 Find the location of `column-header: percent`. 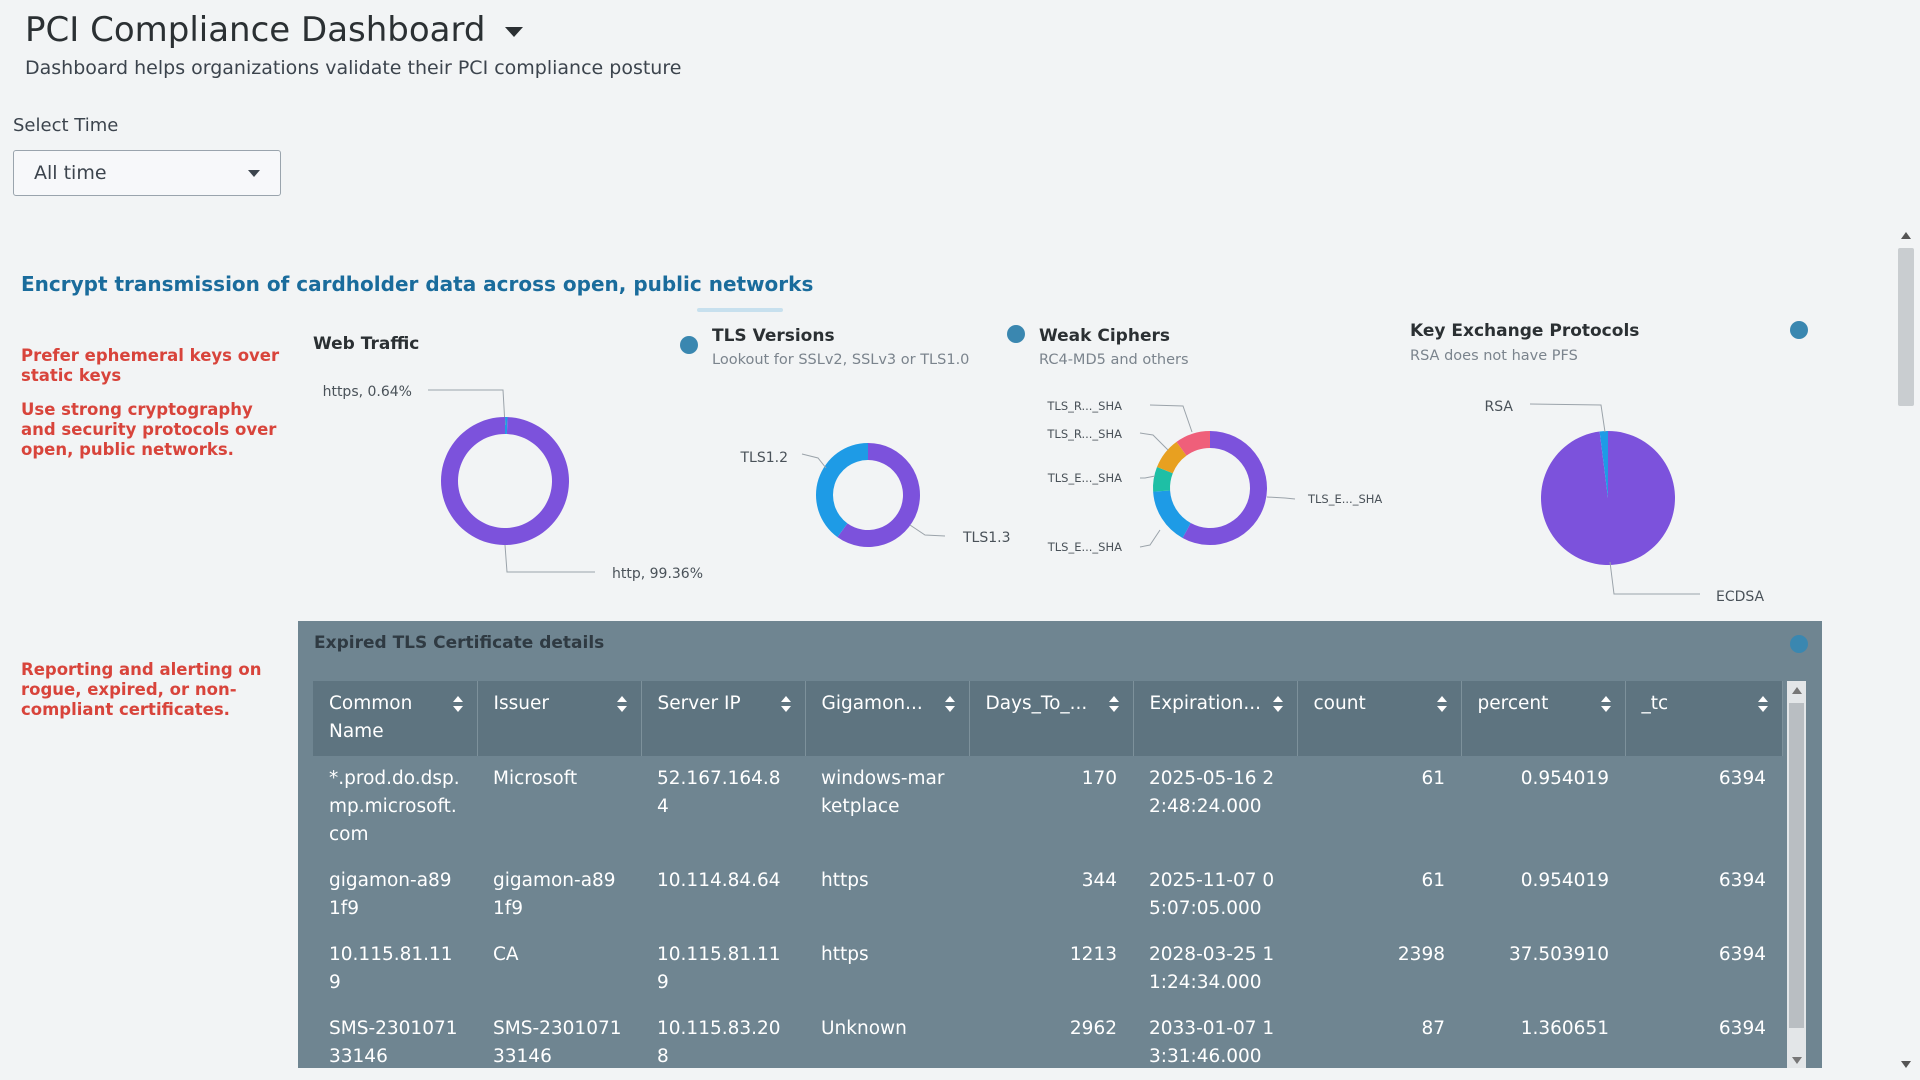

column-header: percent is located at coordinates (1543, 718).